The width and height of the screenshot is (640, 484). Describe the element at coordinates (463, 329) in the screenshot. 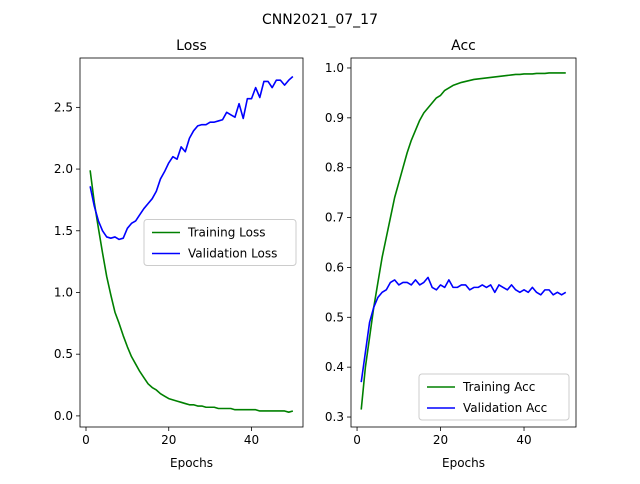

I see `chart-1-series-1-line` at that location.